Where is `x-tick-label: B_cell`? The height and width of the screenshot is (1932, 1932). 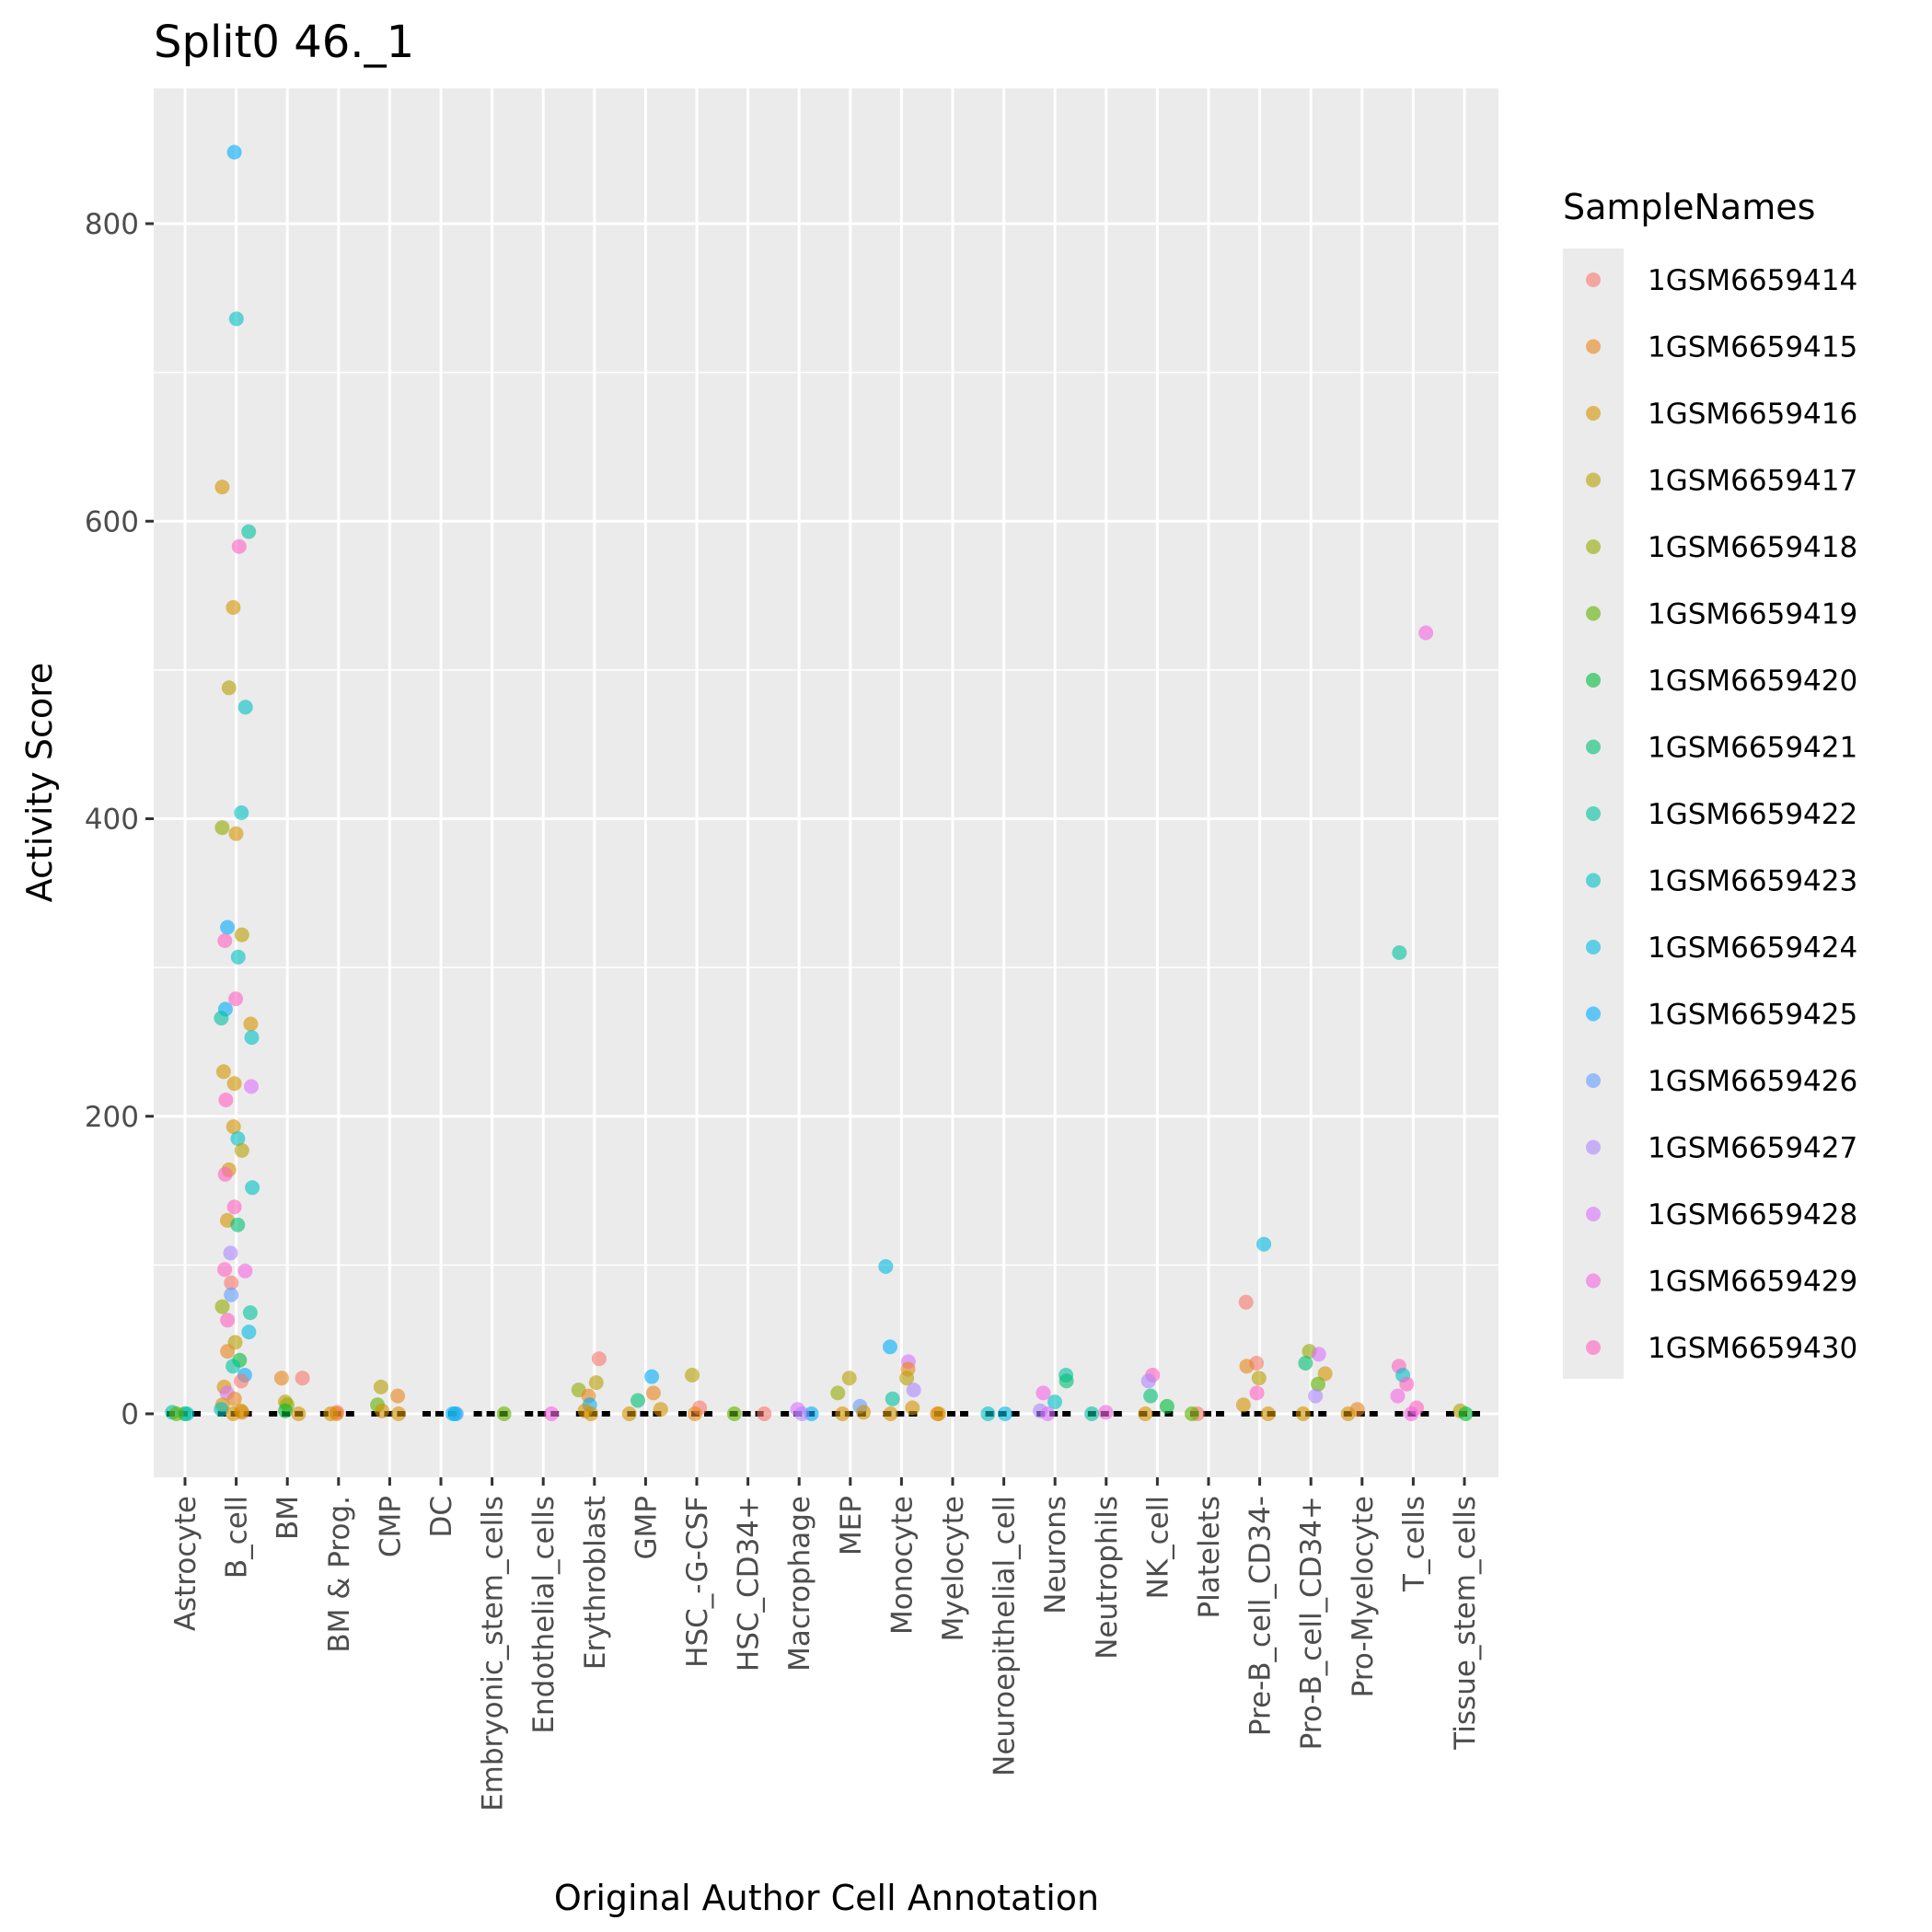
x-tick-label: B_cell is located at coordinates (238, 1537).